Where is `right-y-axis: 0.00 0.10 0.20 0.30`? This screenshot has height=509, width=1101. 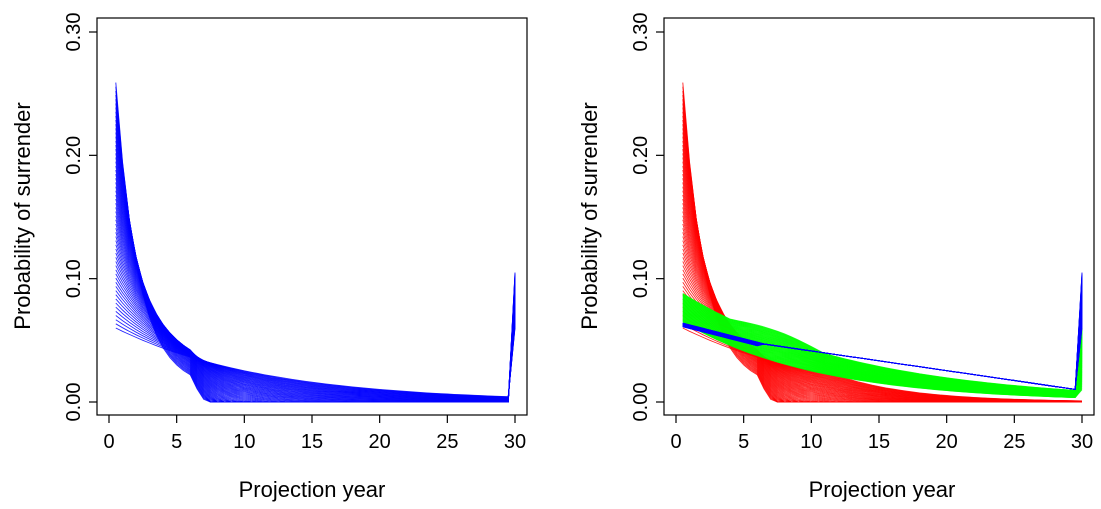 right-y-axis: 0.00 0.10 0.20 0.30 is located at coordinates (647, 217).